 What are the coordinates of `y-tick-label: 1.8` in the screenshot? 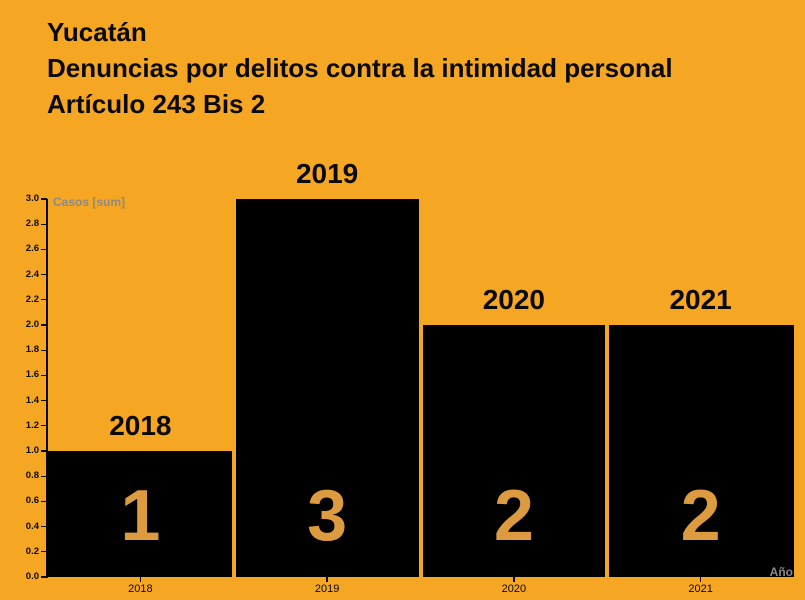 It's located at (32, 350).